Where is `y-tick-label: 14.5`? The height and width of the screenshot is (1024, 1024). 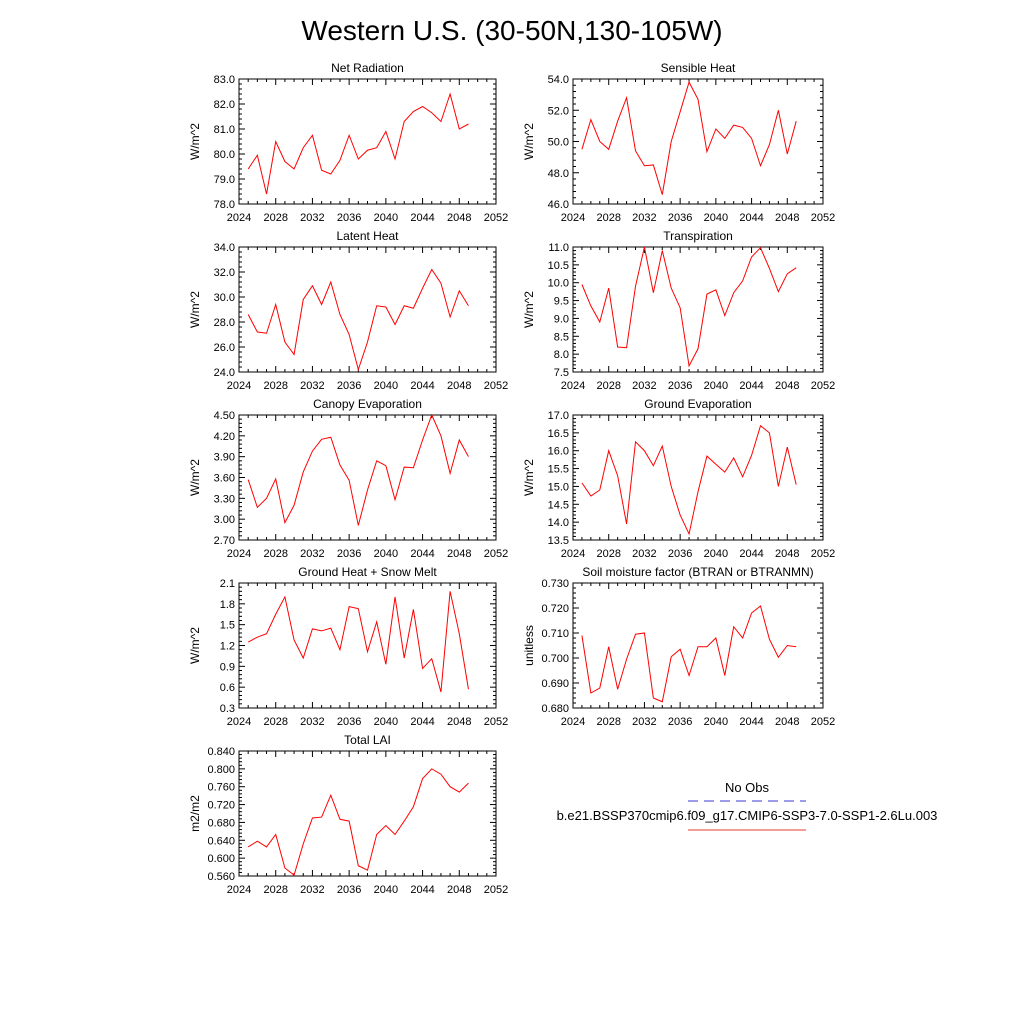
y-tick-label: 14.5 is located at coordinates (558, 505).